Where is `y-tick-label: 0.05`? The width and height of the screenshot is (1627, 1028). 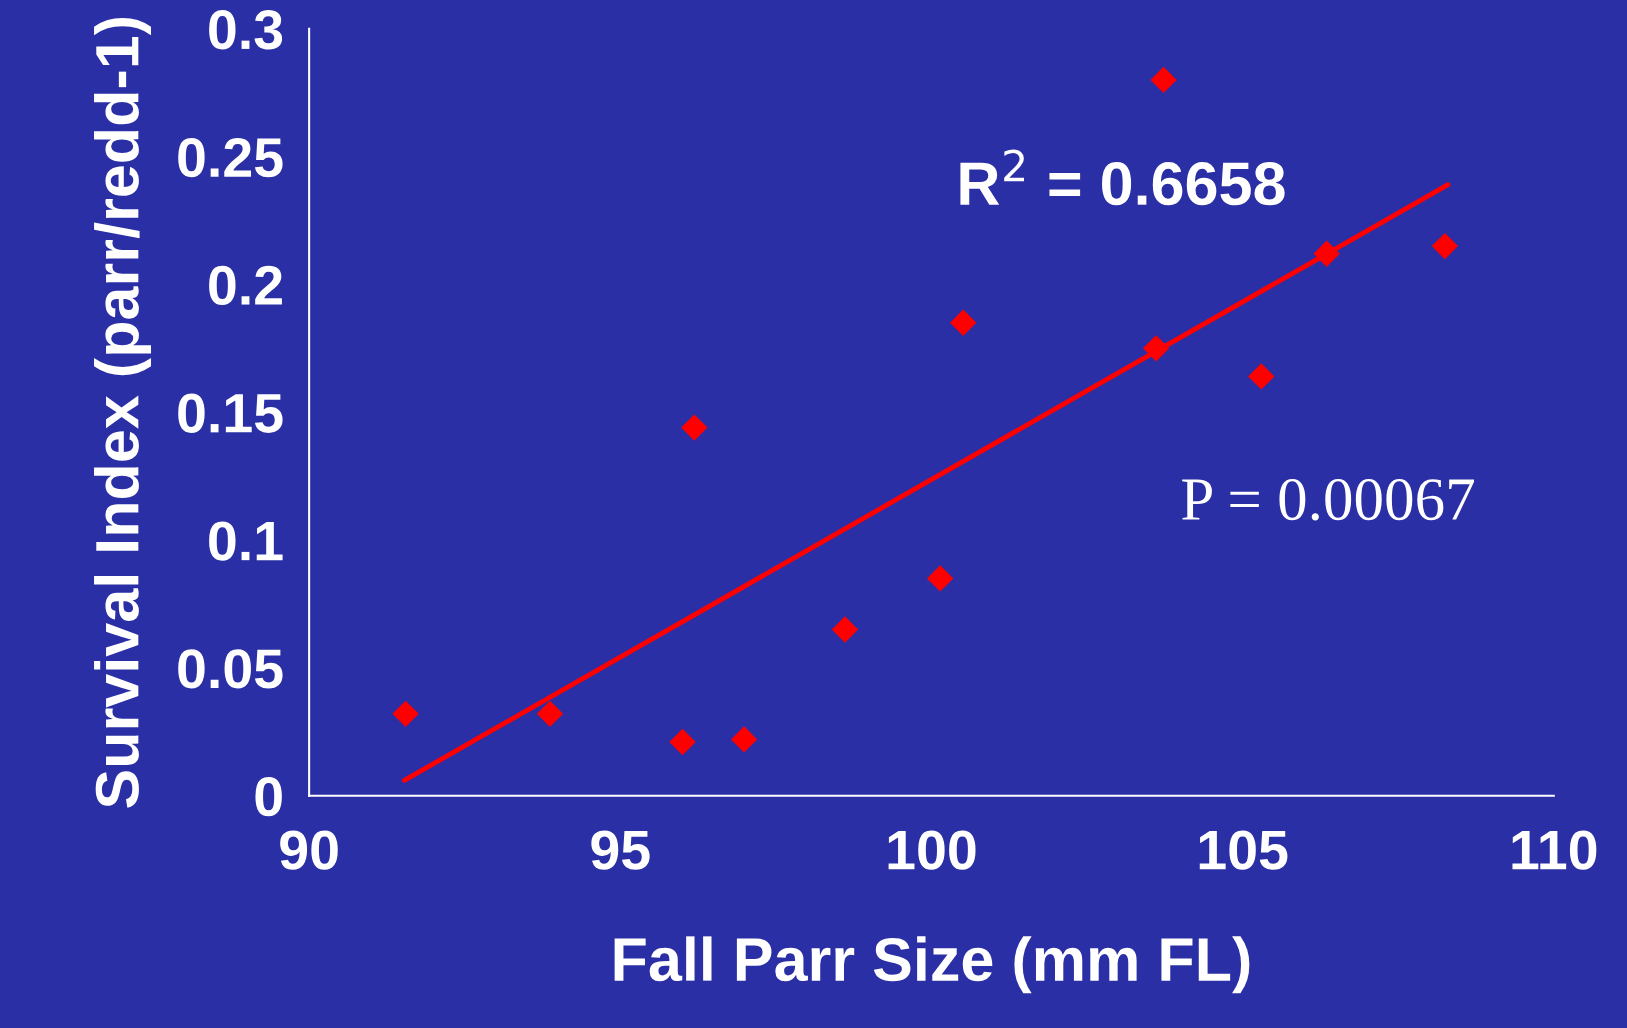
y-tick-label: 0.05 is located at coordinates (230, 669).